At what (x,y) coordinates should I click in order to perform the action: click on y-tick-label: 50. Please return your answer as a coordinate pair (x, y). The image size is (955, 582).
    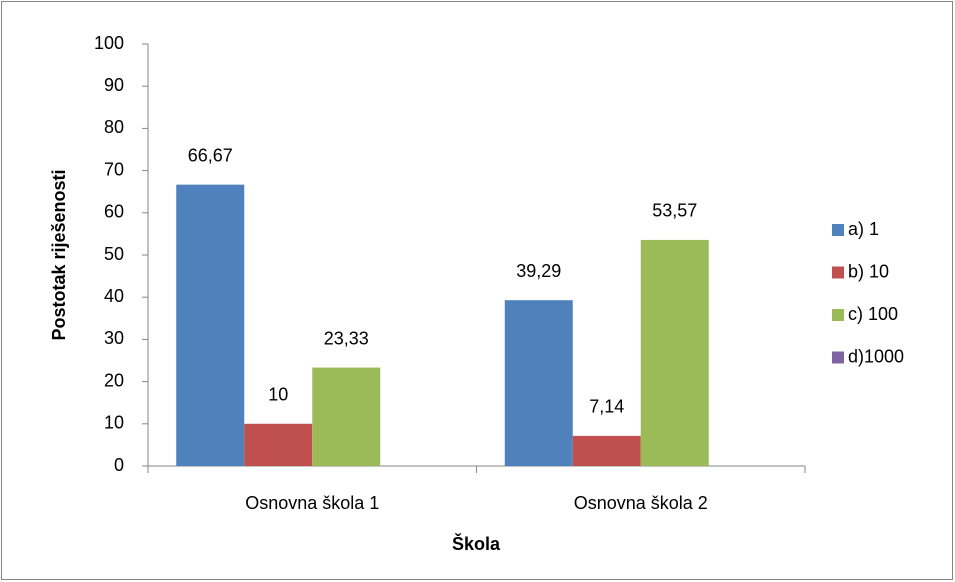
    Looking at the image, I should click on (114, 254).